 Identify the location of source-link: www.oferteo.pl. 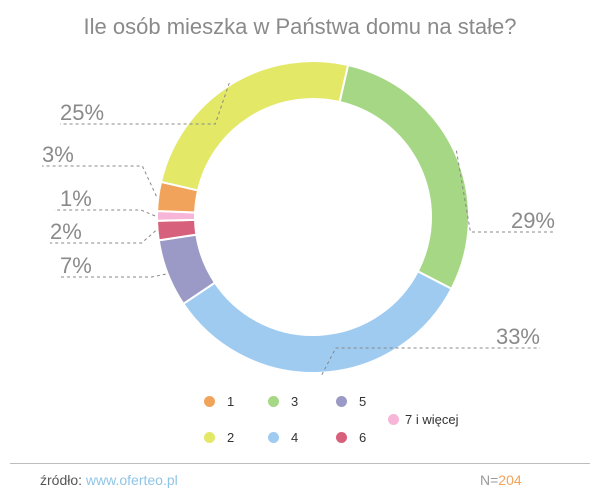
(131, 480).